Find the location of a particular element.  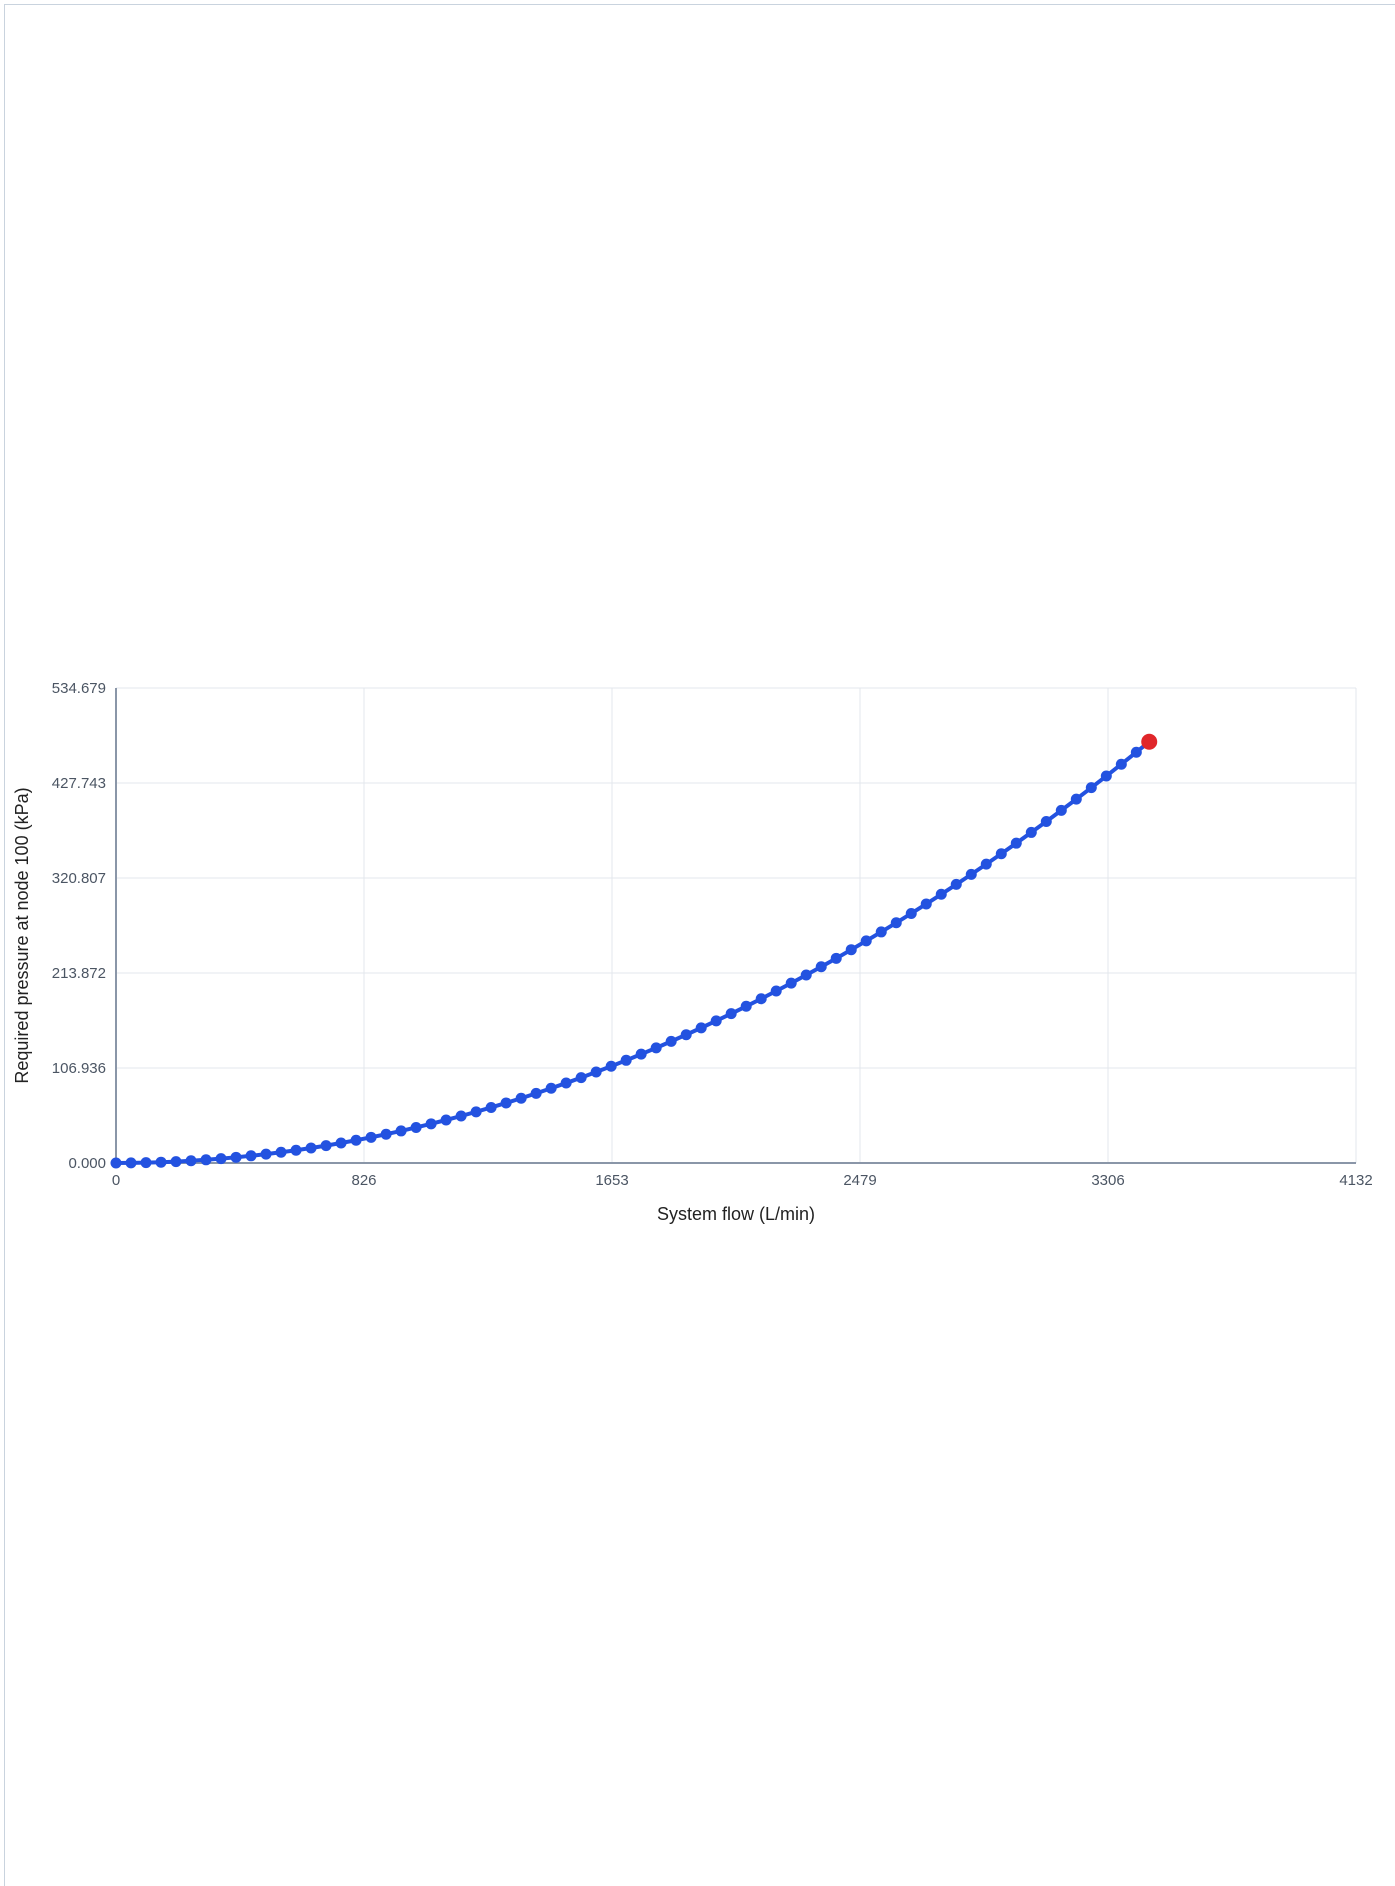

x-tick-label: 1653 is located at coordinates (611, 1180).